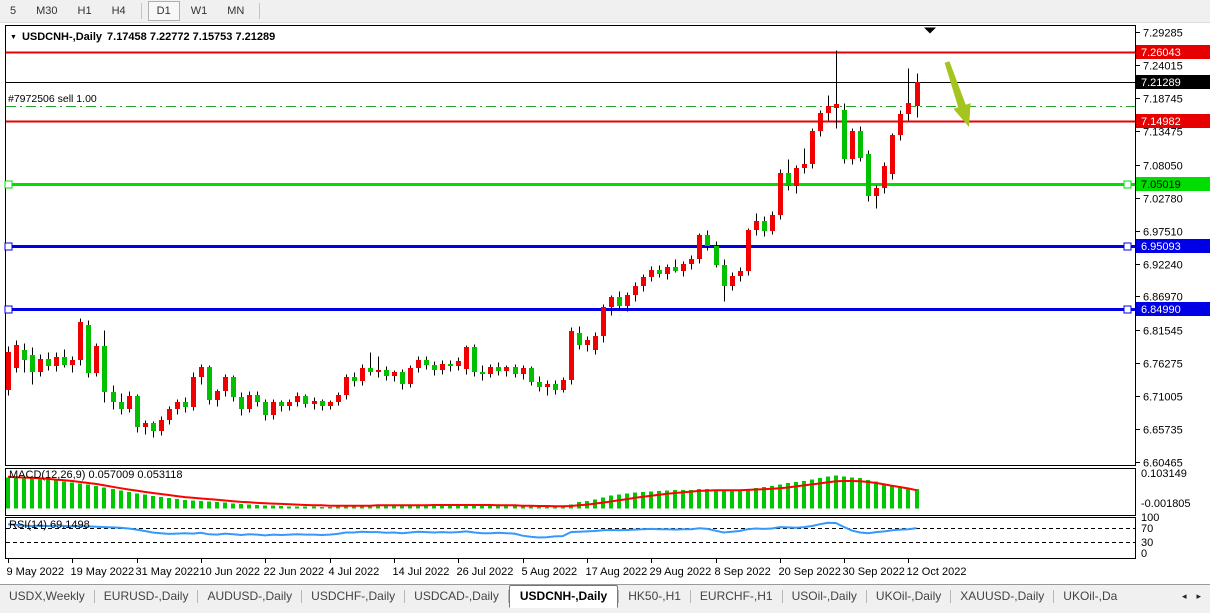 The width and height of the screenshot is (1210, 613). What do you see at coordinates (47, 596) in the screenshot?
I see `tab-usdx-weekly: USDX,Weekly` at bounding box center [47, 596].